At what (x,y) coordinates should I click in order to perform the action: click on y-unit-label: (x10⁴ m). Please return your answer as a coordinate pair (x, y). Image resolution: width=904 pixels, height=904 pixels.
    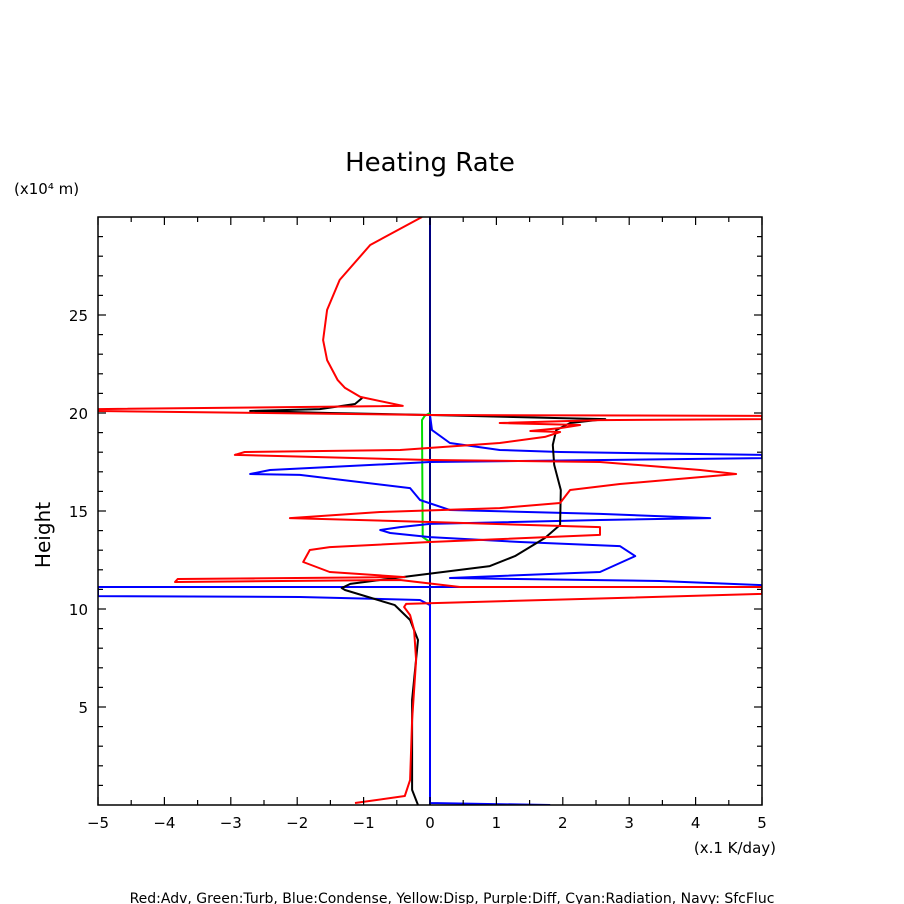
    Looking at the image, I should click on (46, 189).